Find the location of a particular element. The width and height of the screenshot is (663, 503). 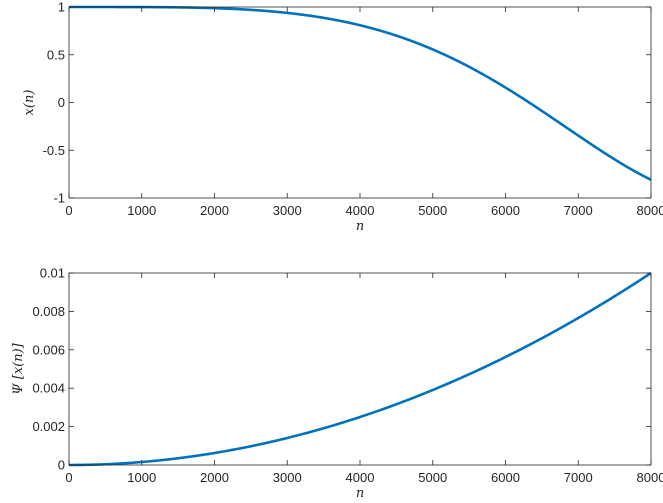

y-axis-label: Ψ [x(n)] is located at coordinates (18, 368).